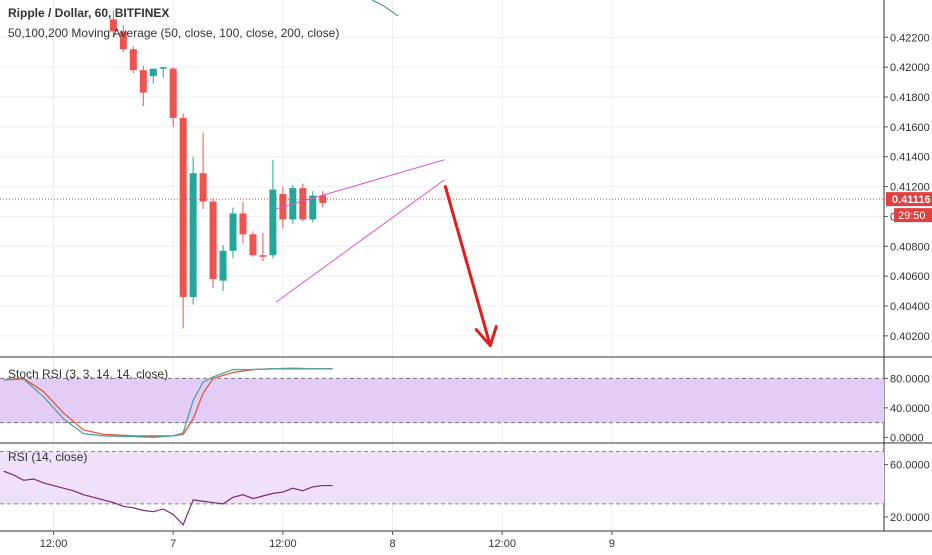  What do you see at coordinates (910, 247) in the screenshot?
I see `price-axis-label: 0.40800` at bounding box center [910, 247].